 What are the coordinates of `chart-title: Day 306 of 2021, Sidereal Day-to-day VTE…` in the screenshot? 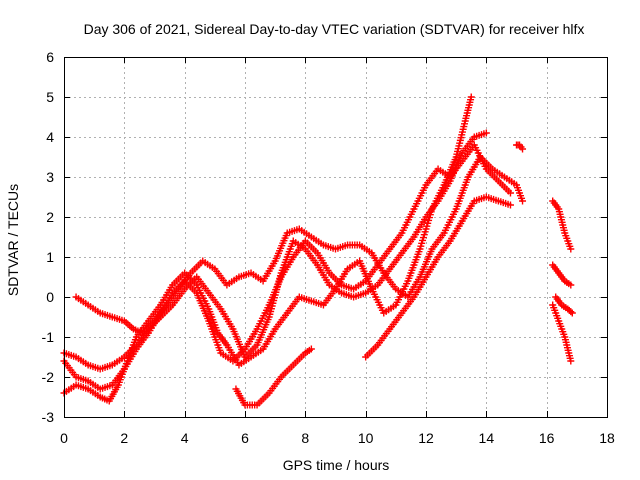 It's located at (334, 29).